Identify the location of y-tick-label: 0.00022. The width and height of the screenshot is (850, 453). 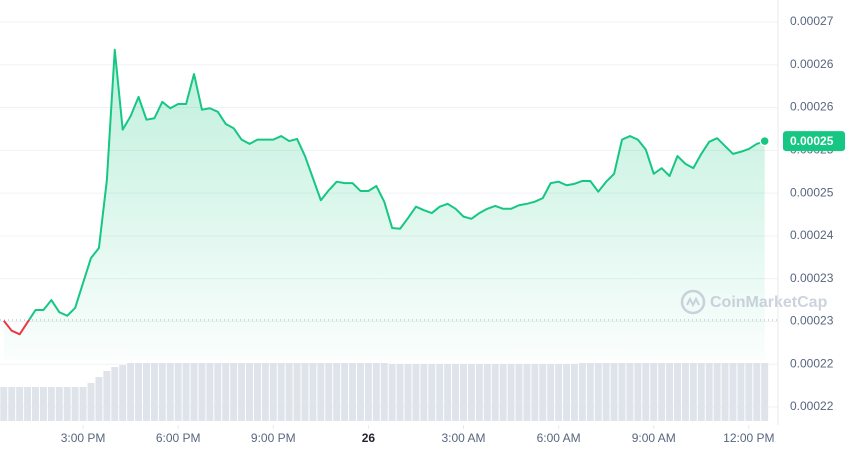
(812, 406).